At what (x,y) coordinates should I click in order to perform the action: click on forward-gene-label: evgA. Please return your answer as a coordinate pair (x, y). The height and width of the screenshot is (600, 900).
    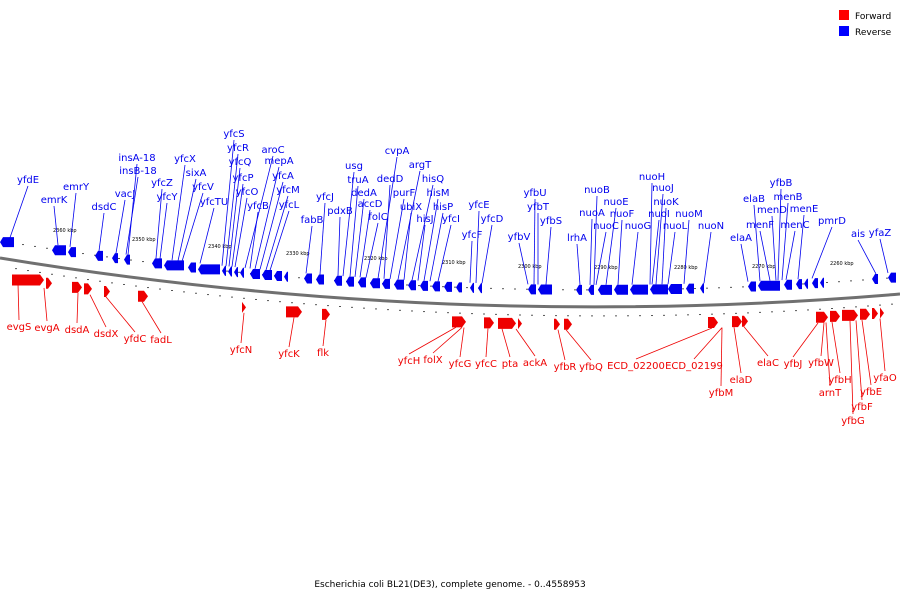
    Looking at the image, I should click on (46, 328).